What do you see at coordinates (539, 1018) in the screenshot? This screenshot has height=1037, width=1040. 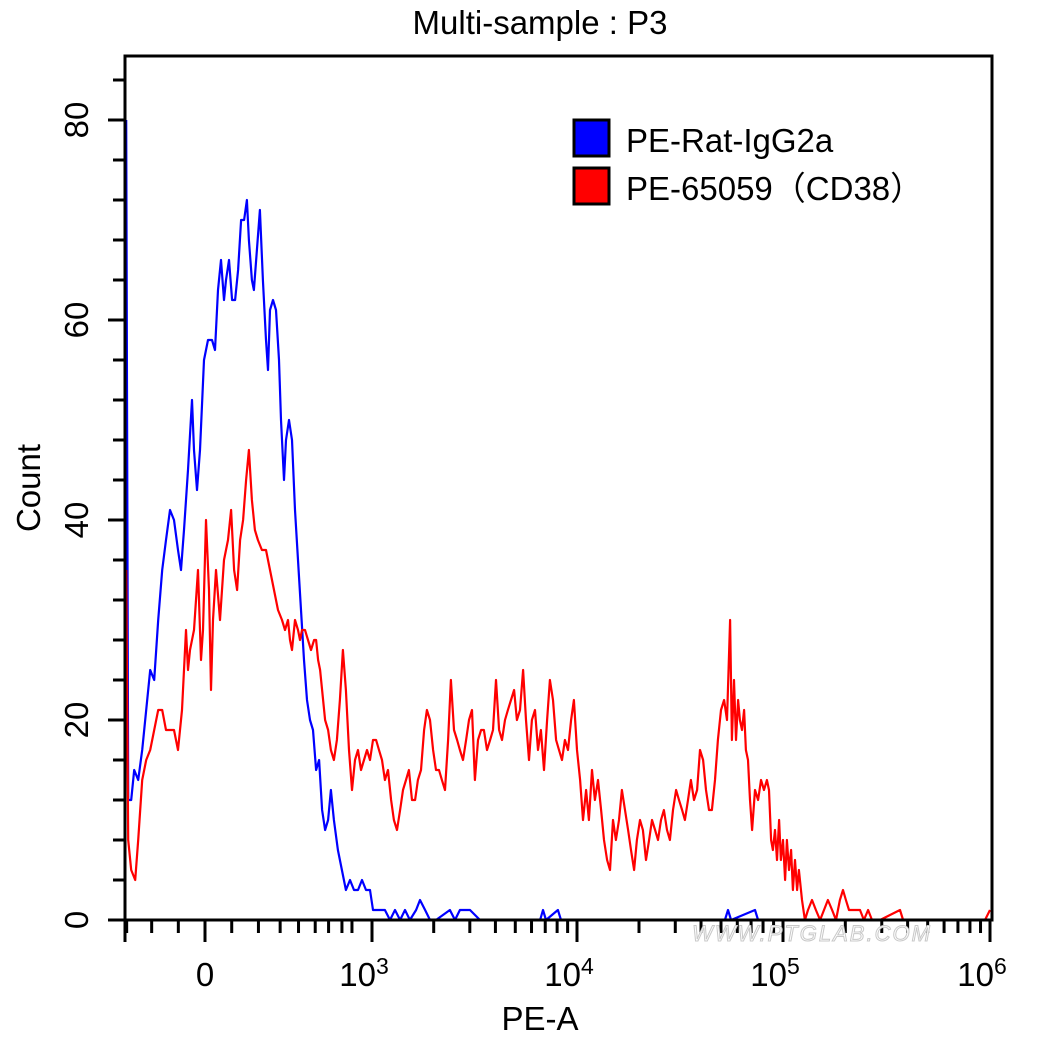 I see `x-axis-label: PE-A` at bounding box center [539, 1018].